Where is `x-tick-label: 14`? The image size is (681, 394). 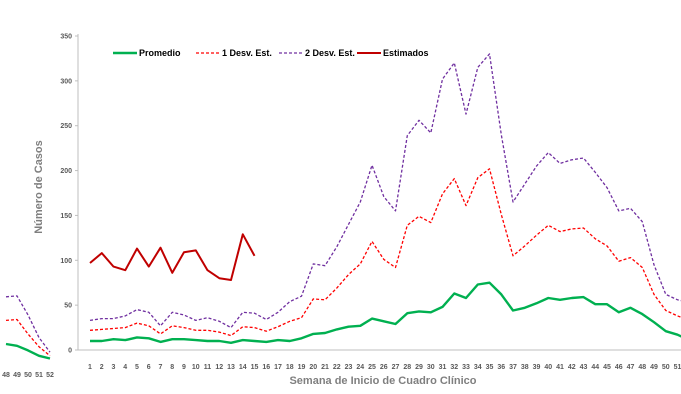
x-tick-label: 14 is located at coordinates (243, 367).